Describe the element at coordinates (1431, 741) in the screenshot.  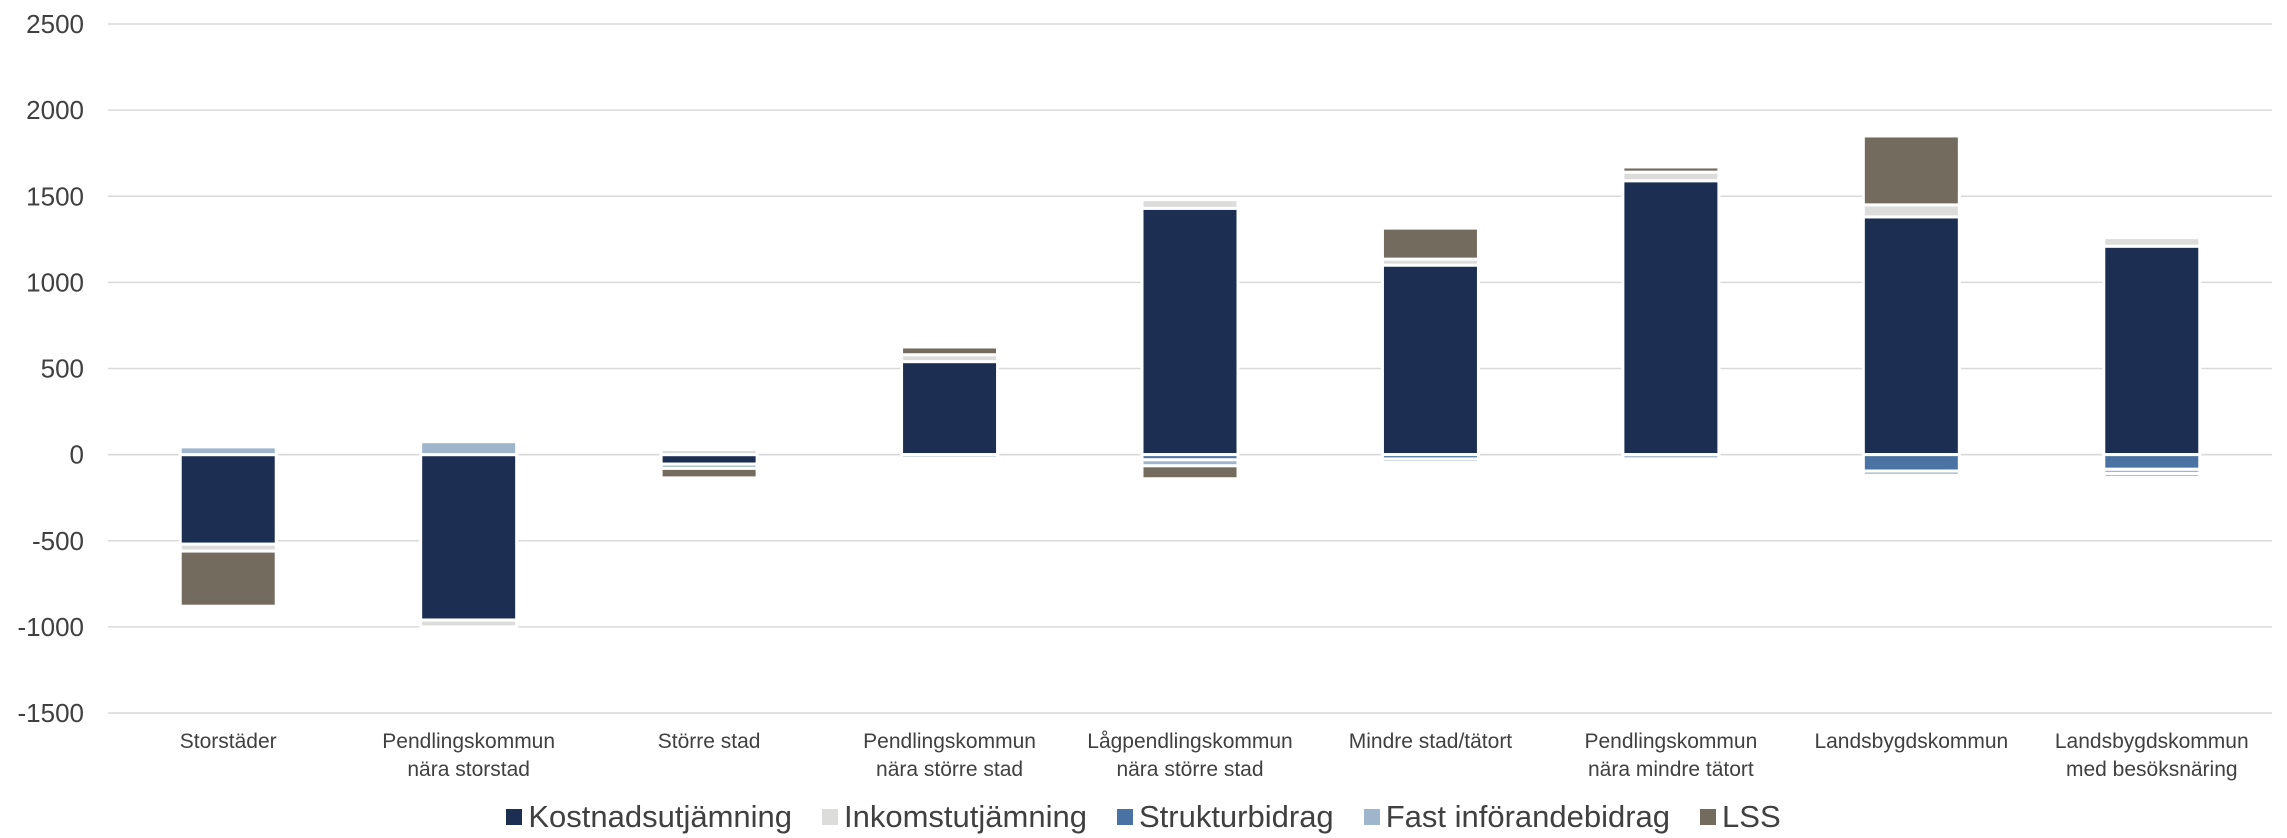
I see `x-category-label: Mindre stad/tätort` at that location.